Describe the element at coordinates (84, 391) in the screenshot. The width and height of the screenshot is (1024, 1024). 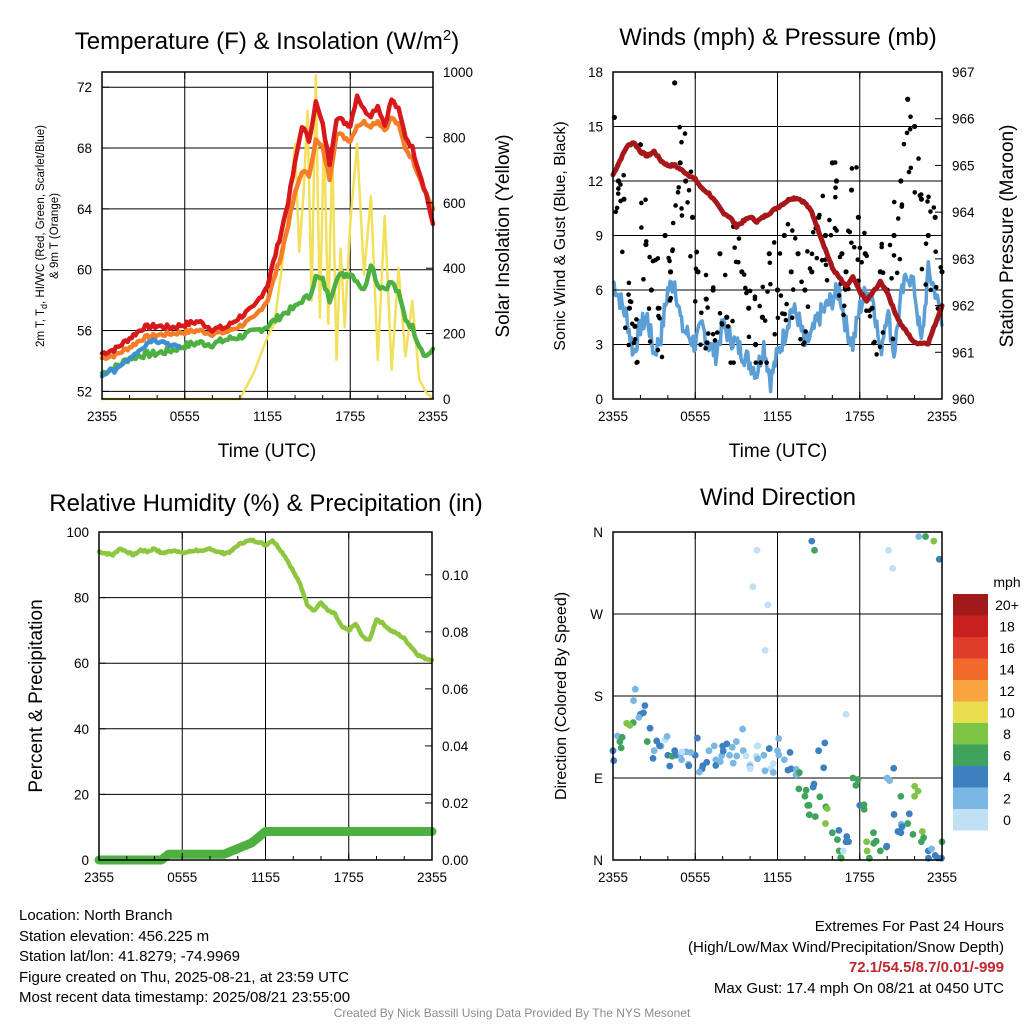
I see `y-tick-label: 52` at that location.